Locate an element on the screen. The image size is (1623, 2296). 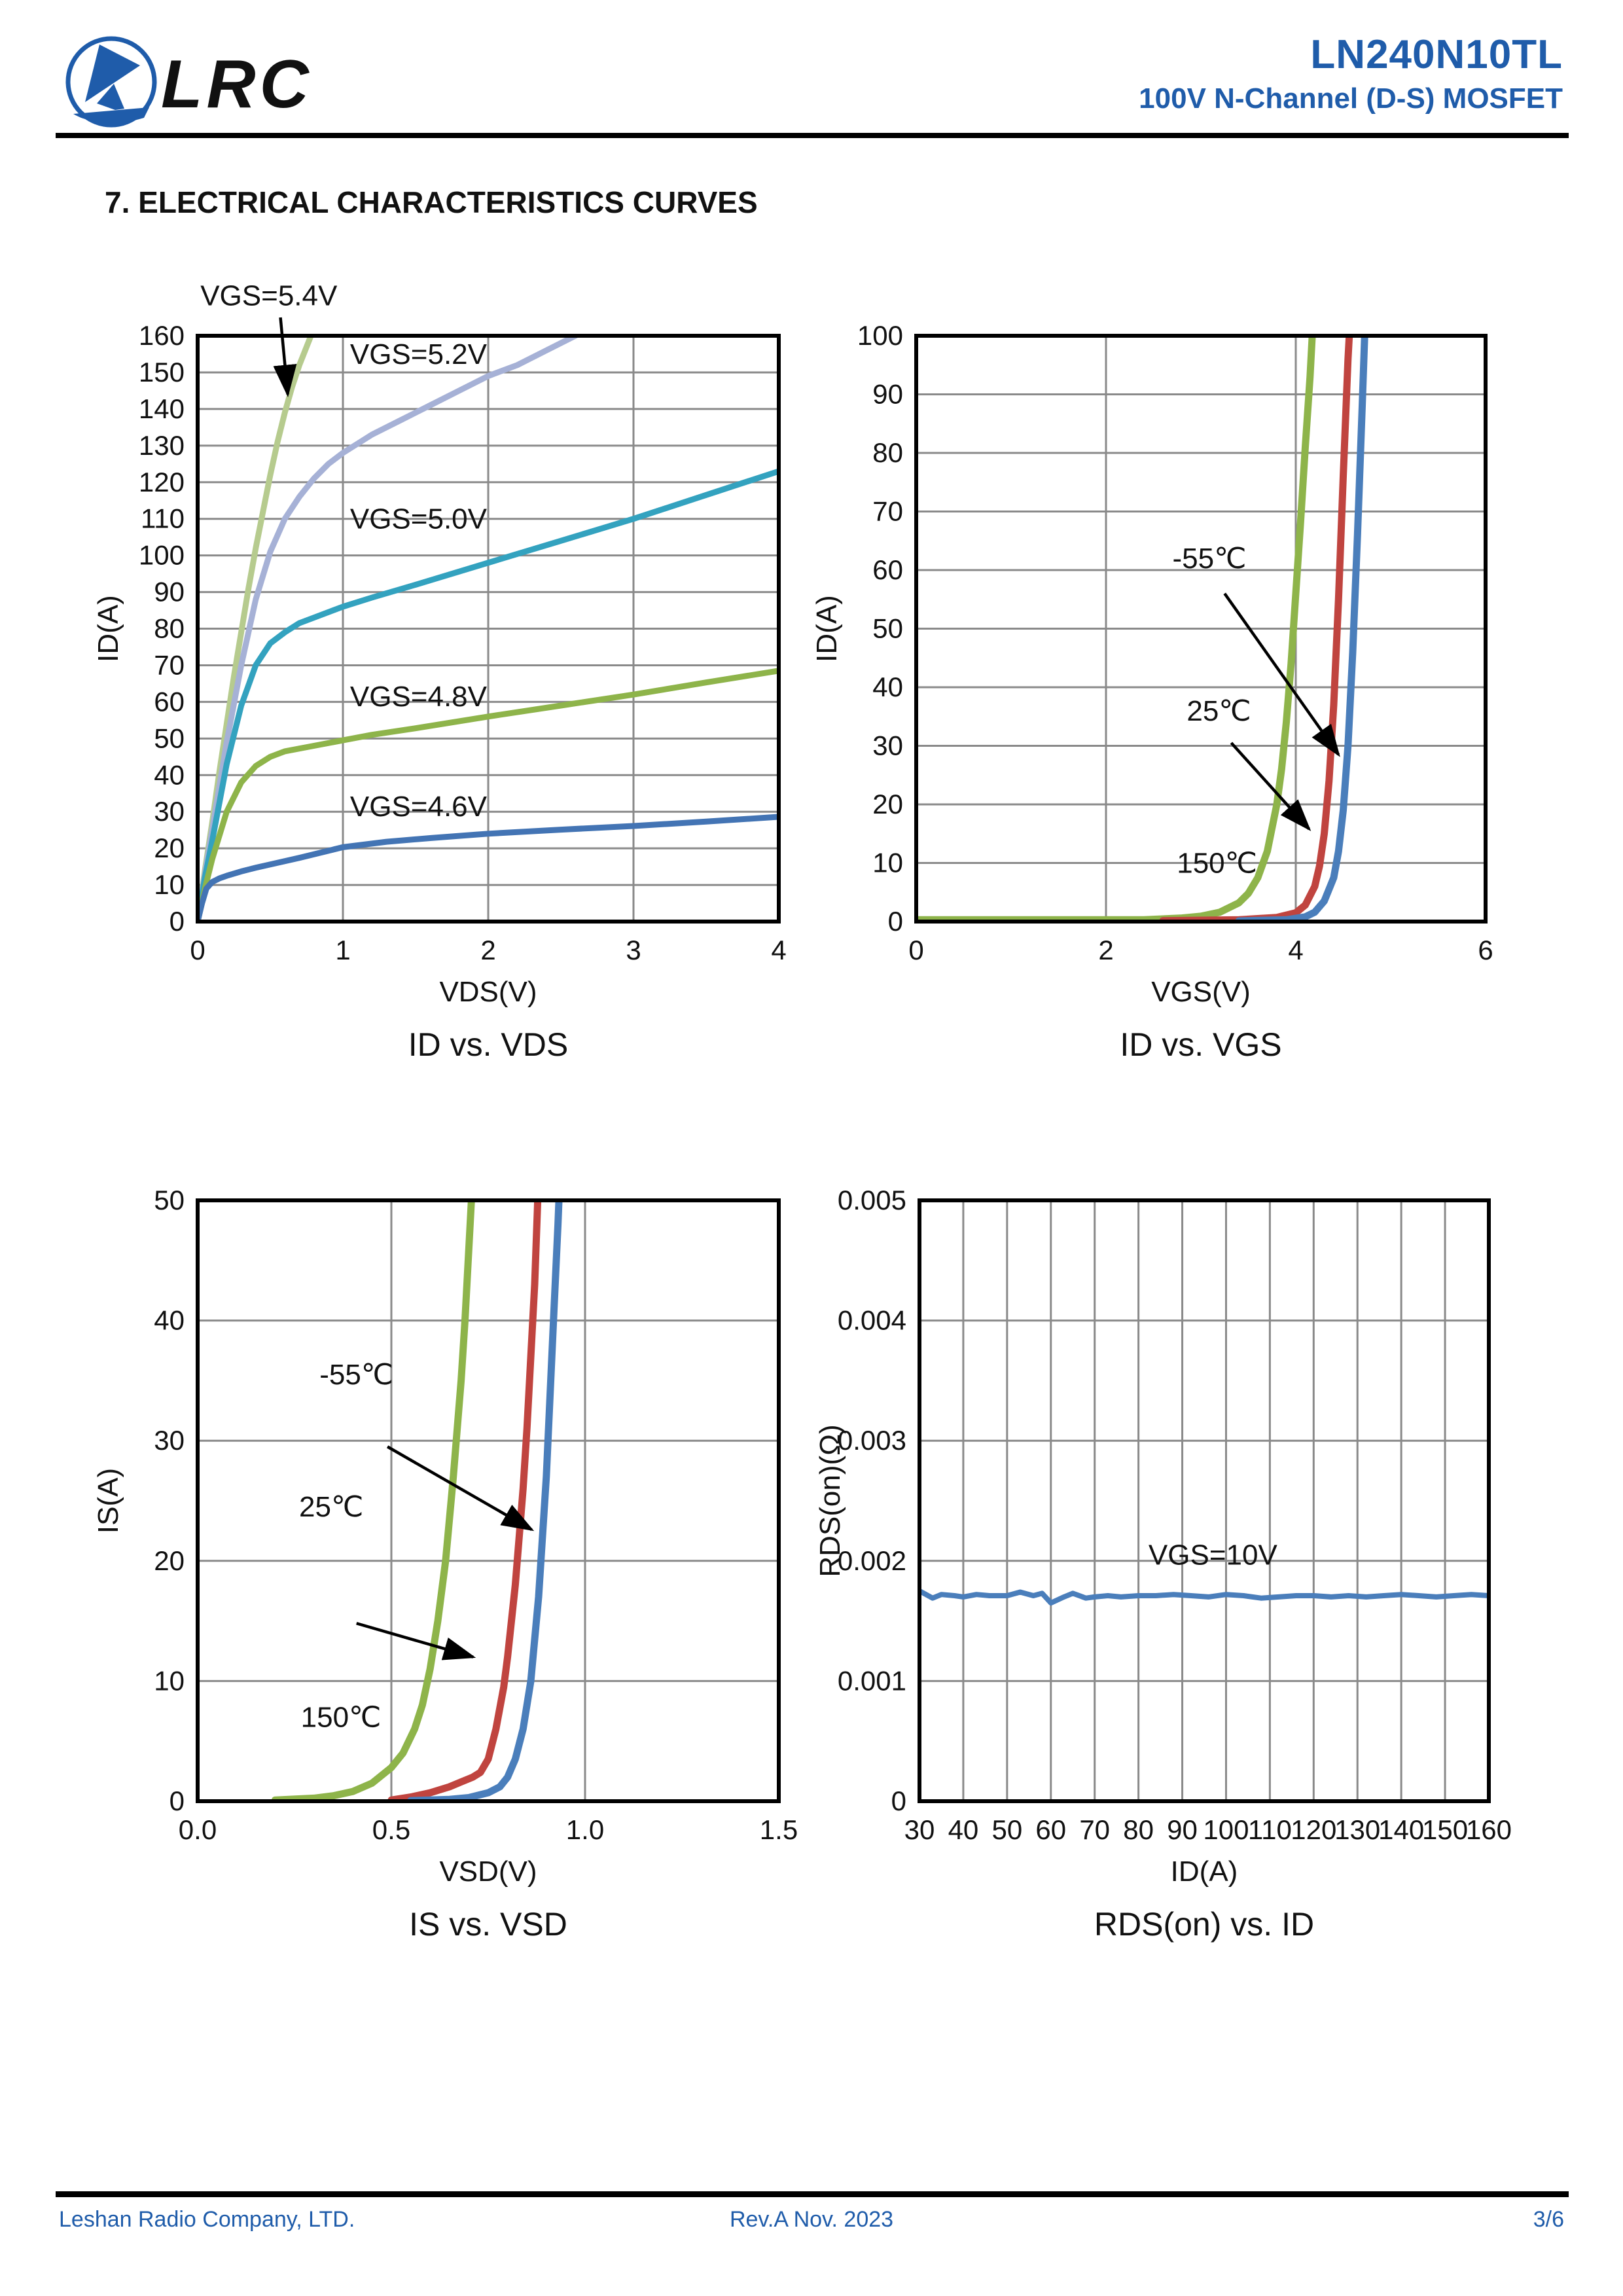
footer-rule is located at coordinates (813, 2194).